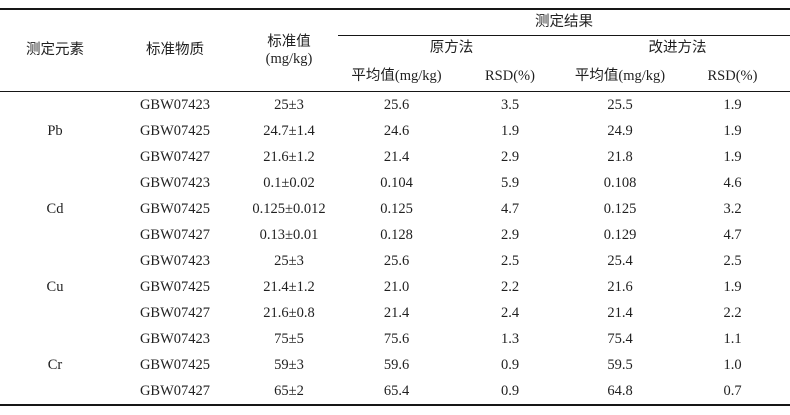  I want to click on header-material: 标准物质, so click(175, 50).